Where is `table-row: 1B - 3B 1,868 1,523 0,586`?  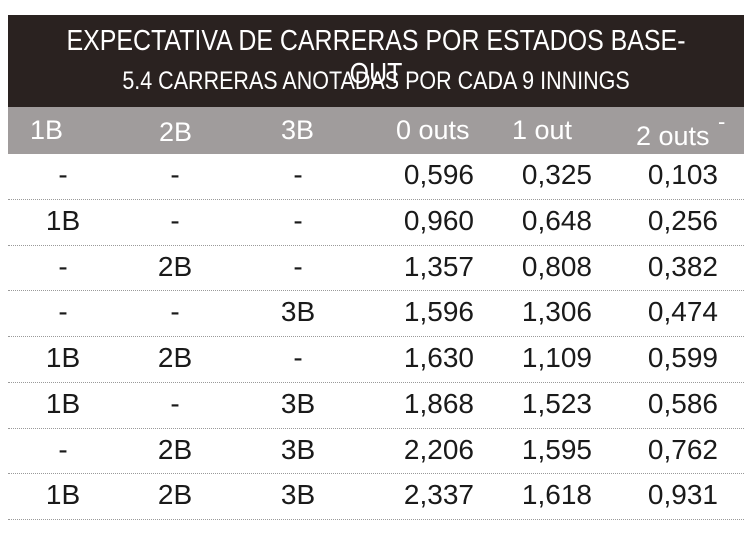
table-row: 1B - 3B 1,868 1,523 0,586 is located at coordinates (376, 406).